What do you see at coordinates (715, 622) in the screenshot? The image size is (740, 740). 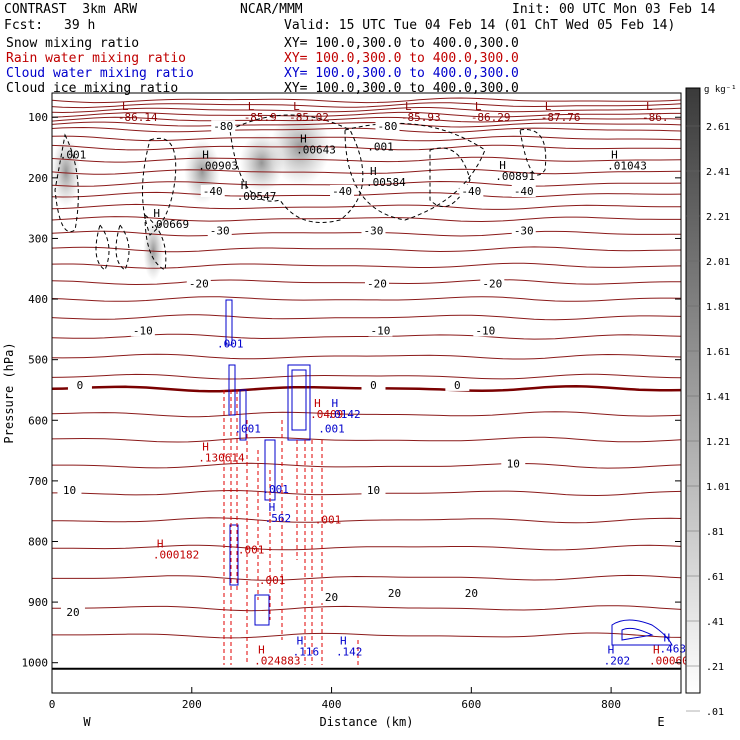 I see `colorbar-label: .41` at bounding box center [715, 622].